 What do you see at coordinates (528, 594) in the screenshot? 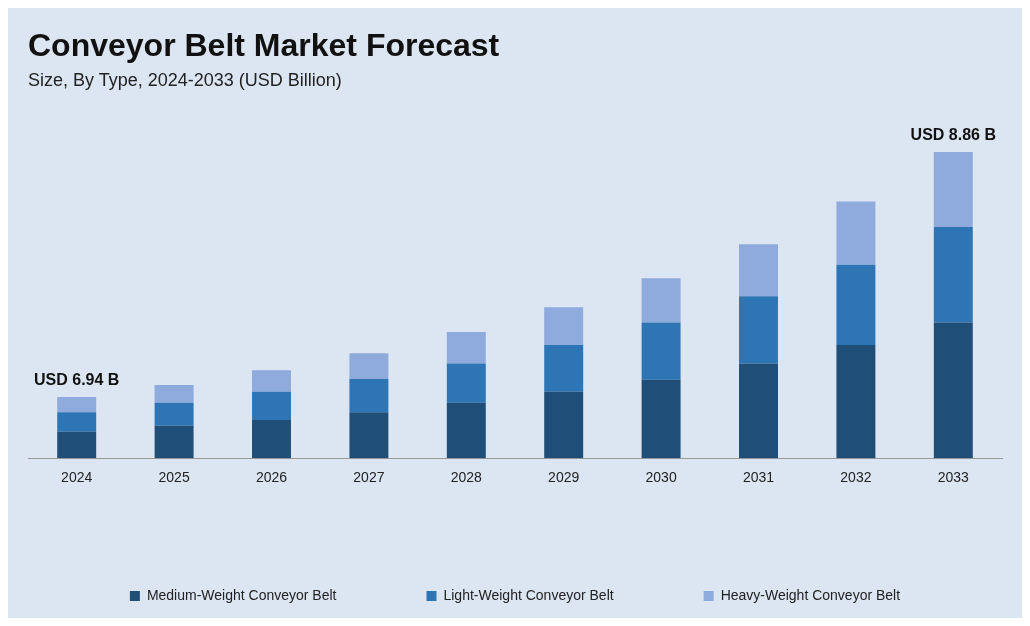
I see `legend-label: Light-Weight Conveyor Belt` at bounding box center [528, 594].